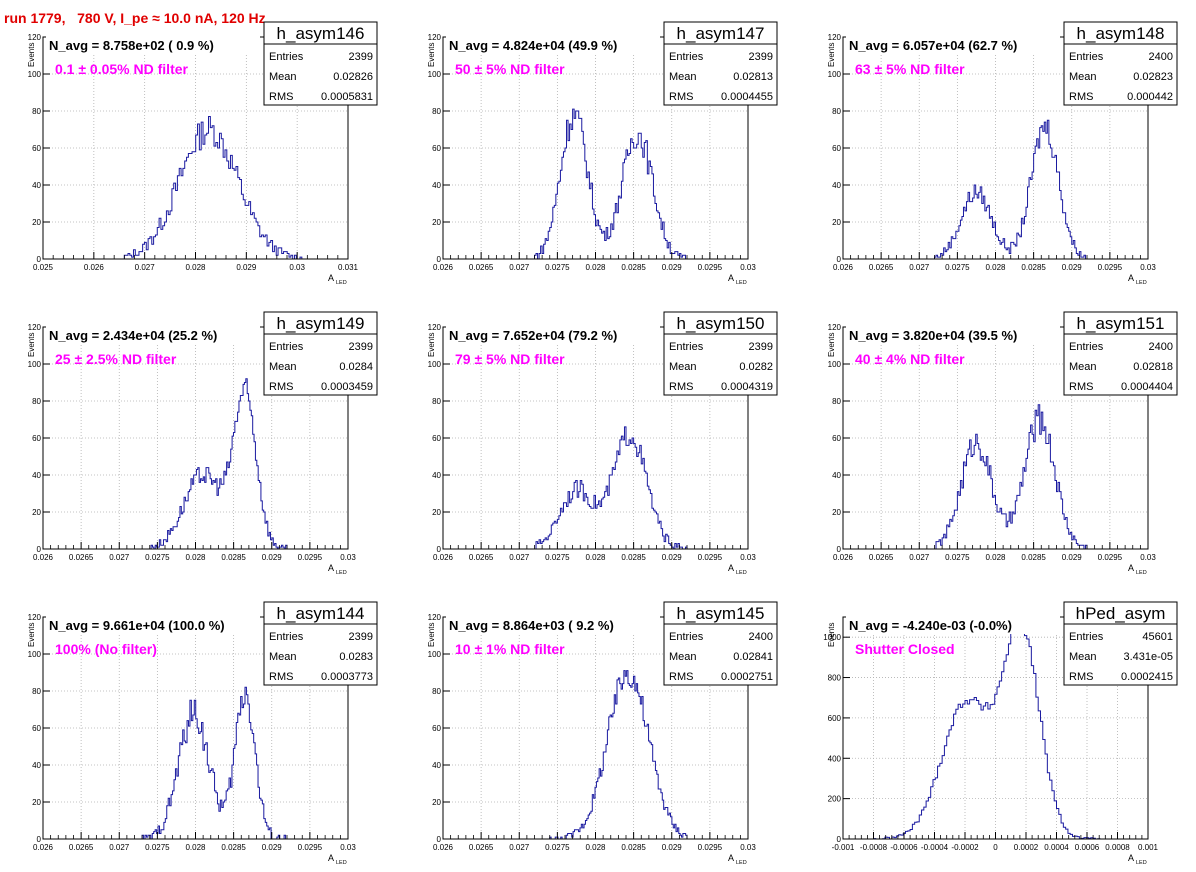  What do you see at coordinates (347, 677) in the screenshot?
I see `stats-value: 0.0003773` at bounding box center [347, 677].